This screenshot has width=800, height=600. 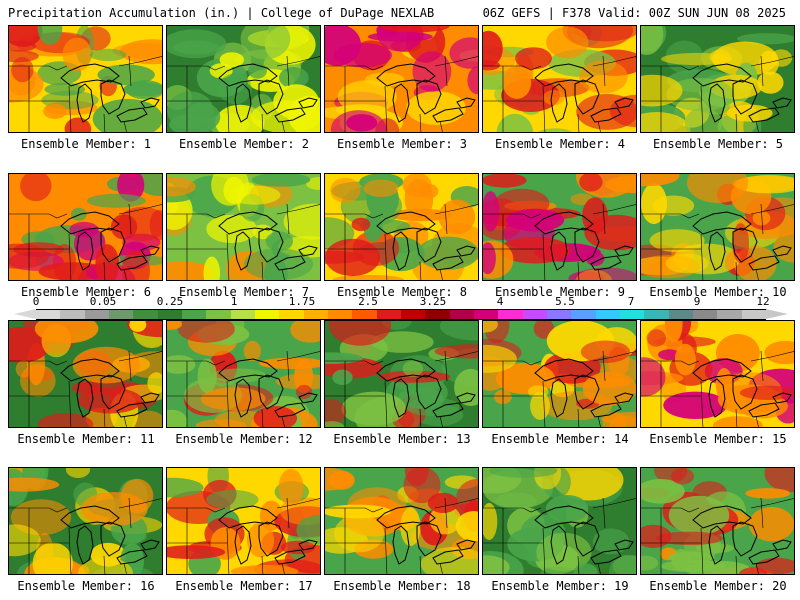 What do you see at coordinates (500, 301) in the screenshot?
I see `colorbar-tick-label: 4` at bounding box center [500, 301].